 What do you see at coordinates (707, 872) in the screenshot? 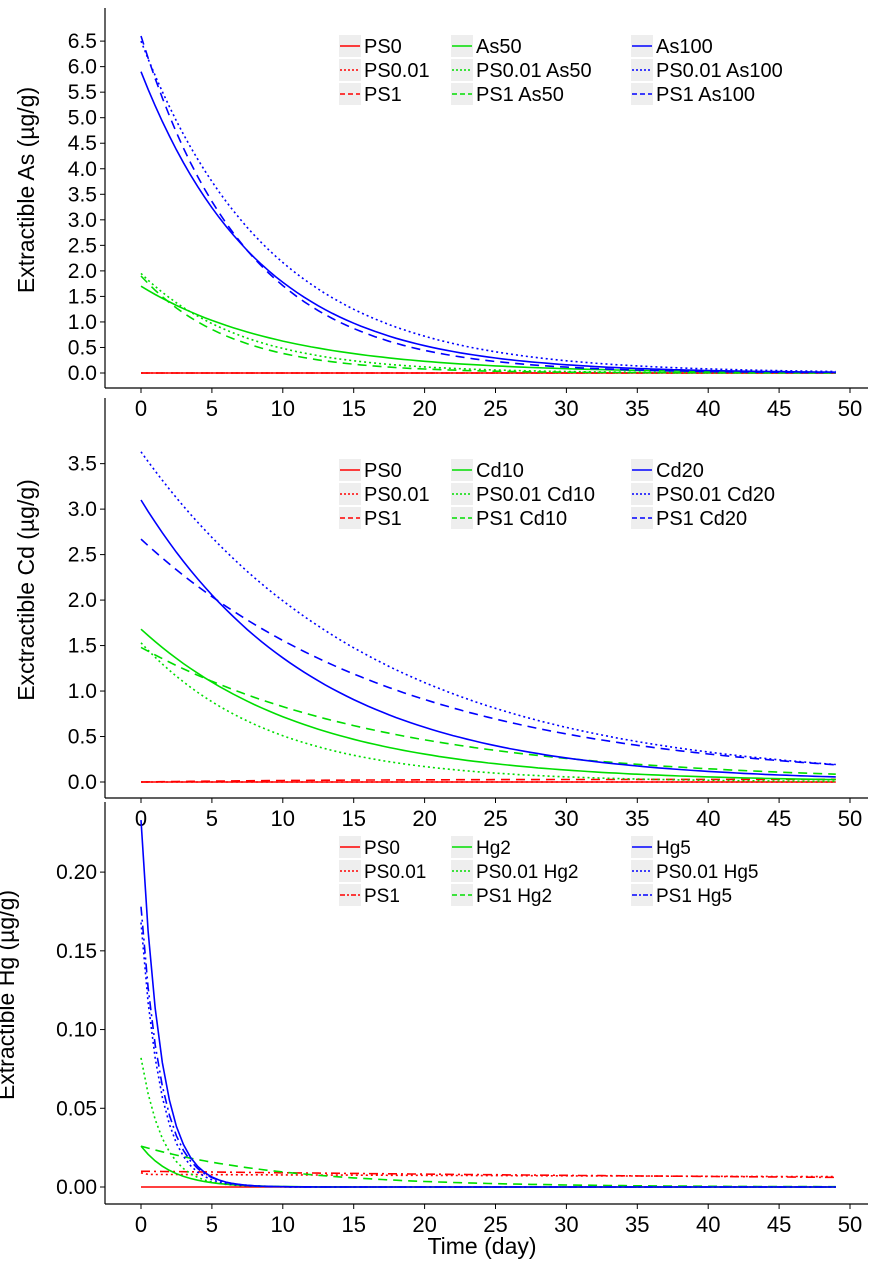
I see `legend-label: PS0.01 Hg5` at bounding box center [707, 872].